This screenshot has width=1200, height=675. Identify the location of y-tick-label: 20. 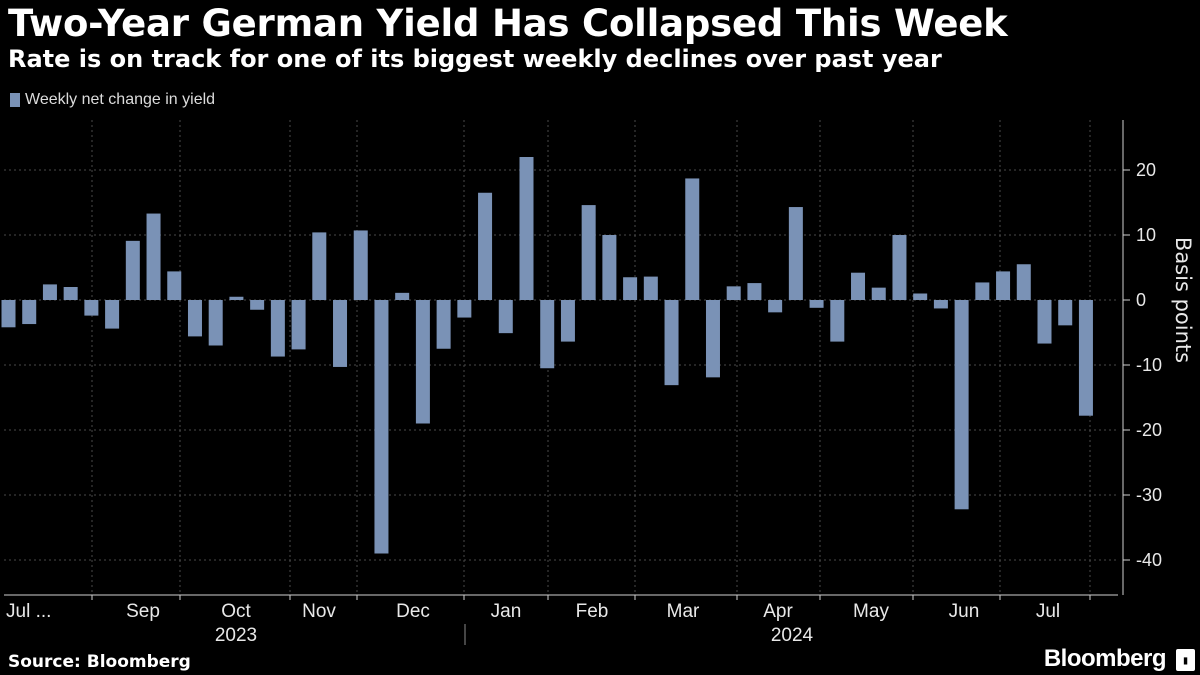
(1146, 170).